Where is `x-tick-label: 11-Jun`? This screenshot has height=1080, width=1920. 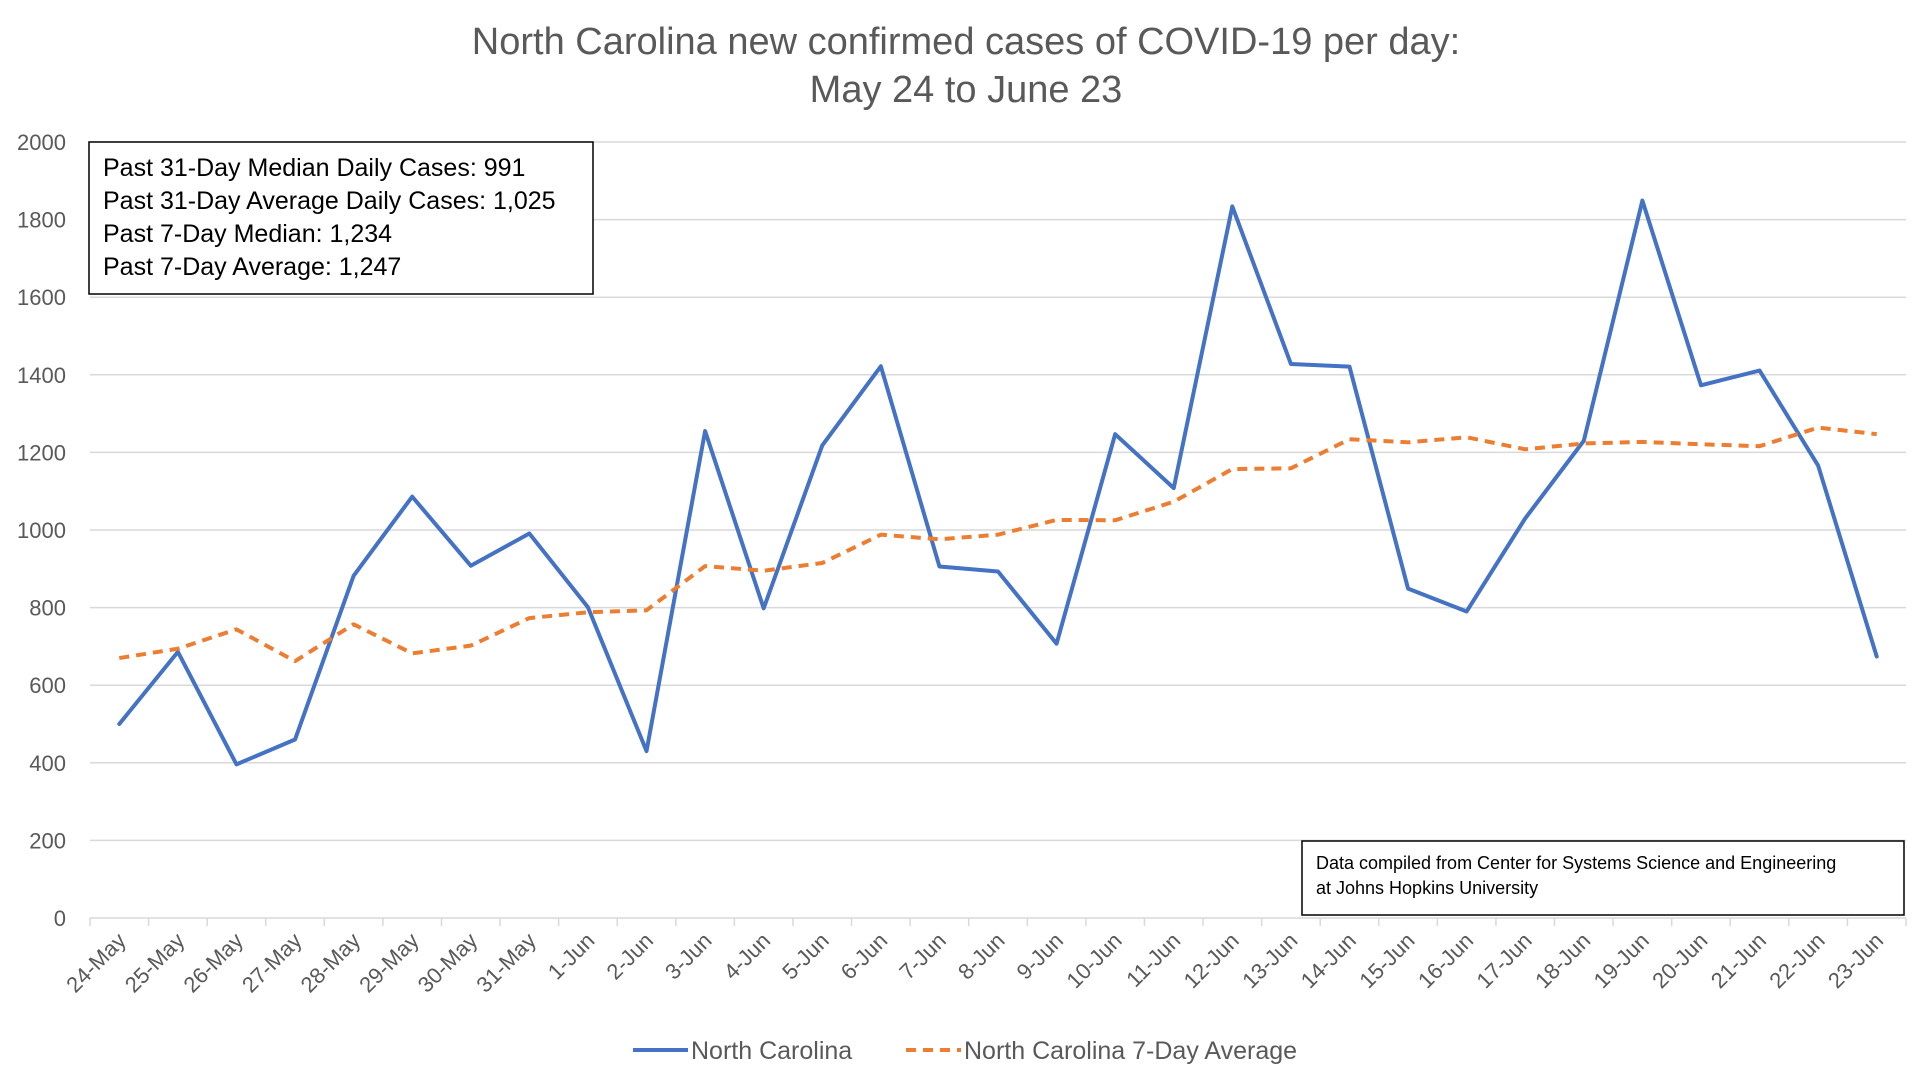 x-tick-label: 11-Jun is located at coordinates (1153, 960).